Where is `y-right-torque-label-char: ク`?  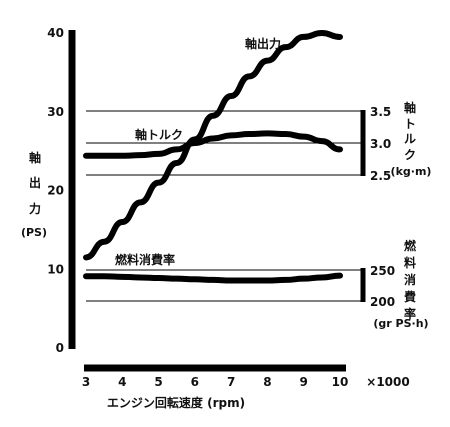
y-right-torque-label-char: ク is located at coordinates (410, 155).